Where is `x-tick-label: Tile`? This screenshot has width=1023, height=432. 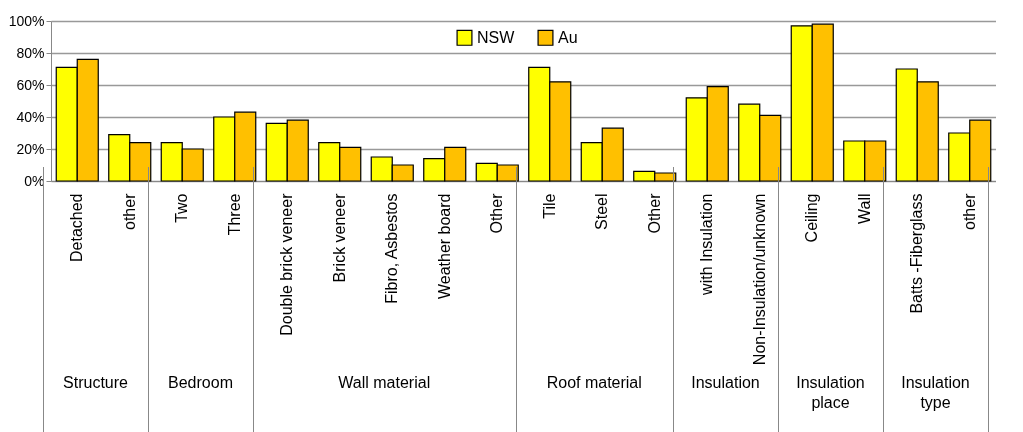
x-tick-label: Tile is located at coordinates (549, 206).